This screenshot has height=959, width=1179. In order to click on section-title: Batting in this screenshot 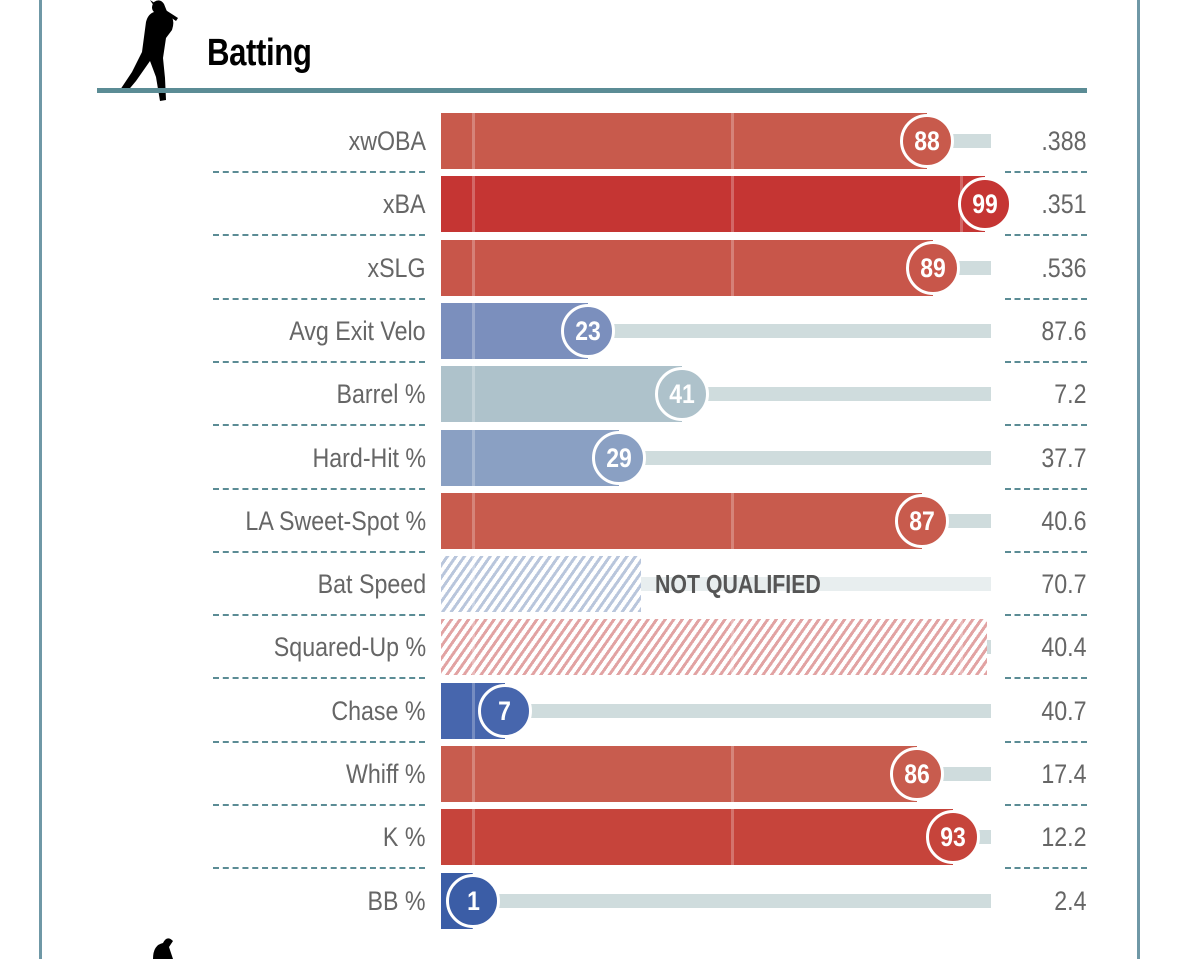, I will do `click(259, 53)`.